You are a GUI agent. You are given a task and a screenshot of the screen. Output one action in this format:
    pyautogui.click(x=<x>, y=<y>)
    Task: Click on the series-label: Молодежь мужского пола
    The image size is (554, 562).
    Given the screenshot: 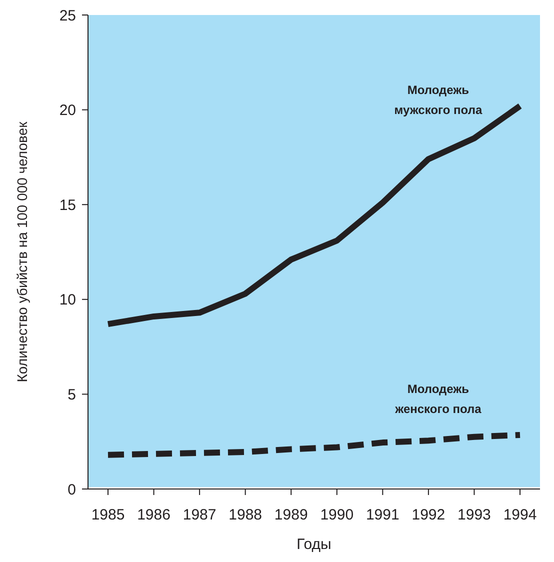 What is the action you would take?
    pyautogui.click(x=438, y=100)
    